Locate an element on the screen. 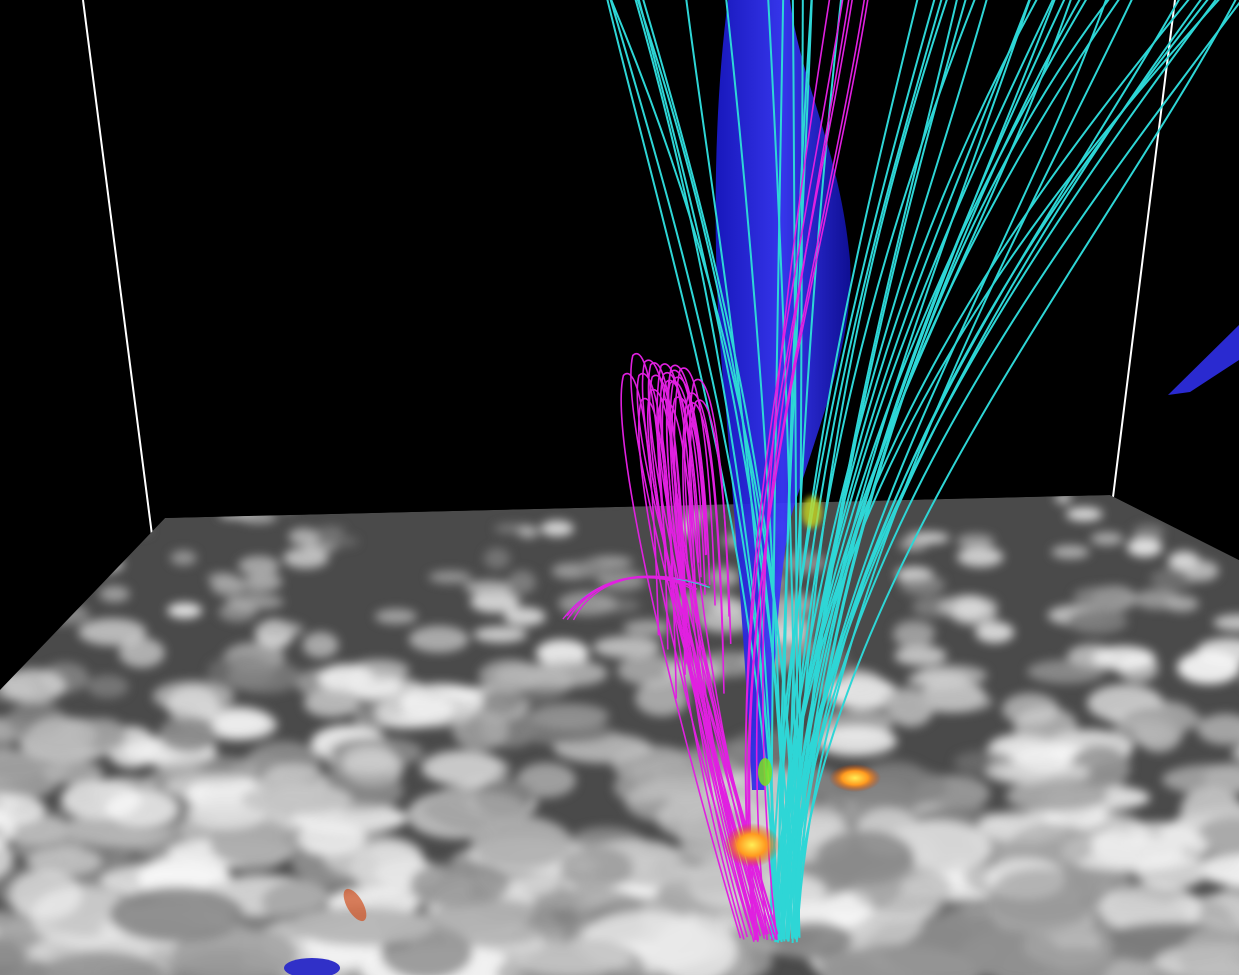 This screenshot has height=975, width=1239. box-edge is located at coordinates (1144, 249).